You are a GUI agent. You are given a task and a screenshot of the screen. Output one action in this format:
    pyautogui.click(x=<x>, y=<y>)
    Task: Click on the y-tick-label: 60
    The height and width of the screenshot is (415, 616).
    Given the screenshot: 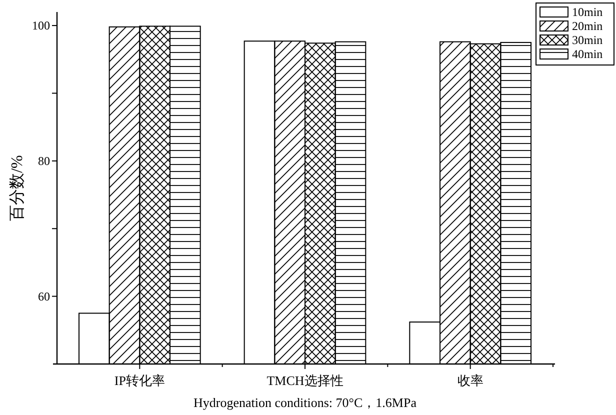 What is the action you would take?
    pyautogui.click(x=44, y=297)
    